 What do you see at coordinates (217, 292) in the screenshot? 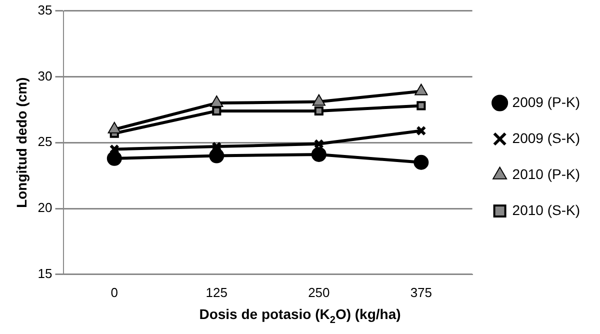
I see `x-tick-label: 125` at bounding box center [217, 292].